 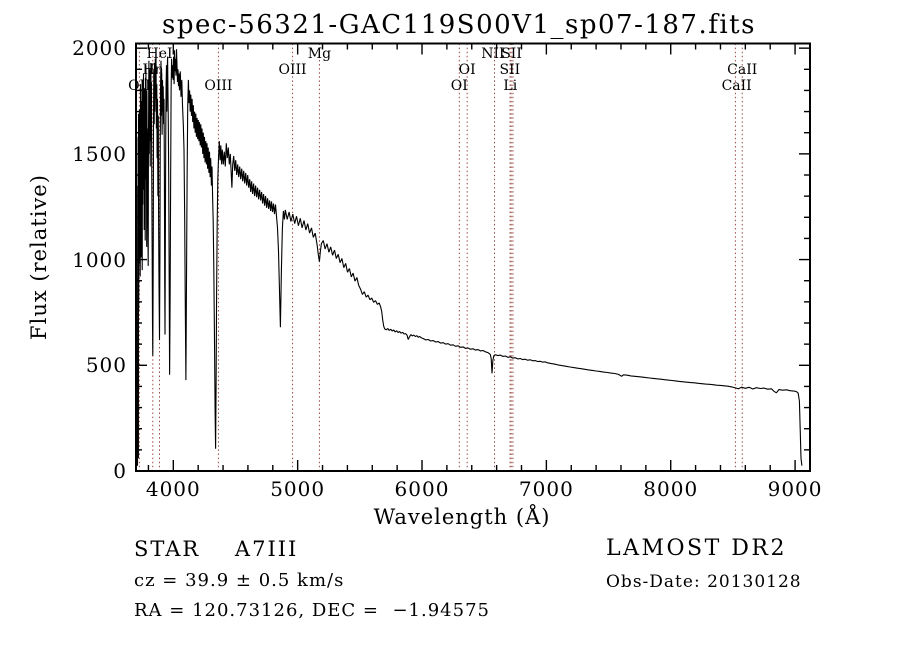 What do you see at coordinates (493, 54) in the screenshot?
I see `spectral-line-label: NII` at bounding box center [493, 54].